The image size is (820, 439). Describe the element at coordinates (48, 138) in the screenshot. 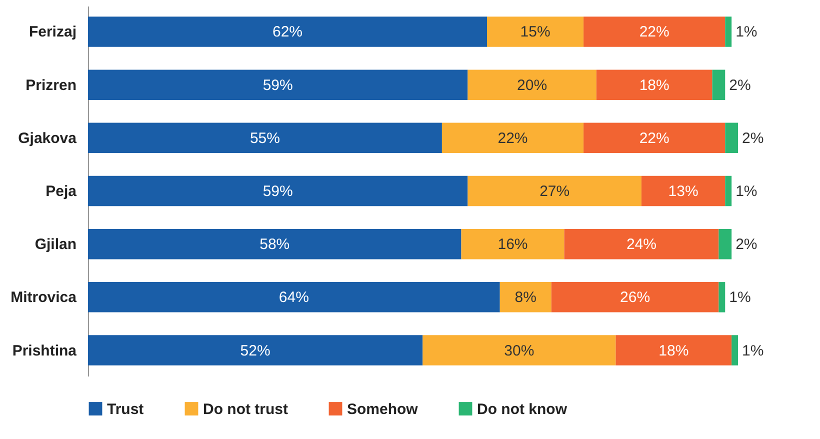

I see `y-tick-label: Gjakova` at that location.